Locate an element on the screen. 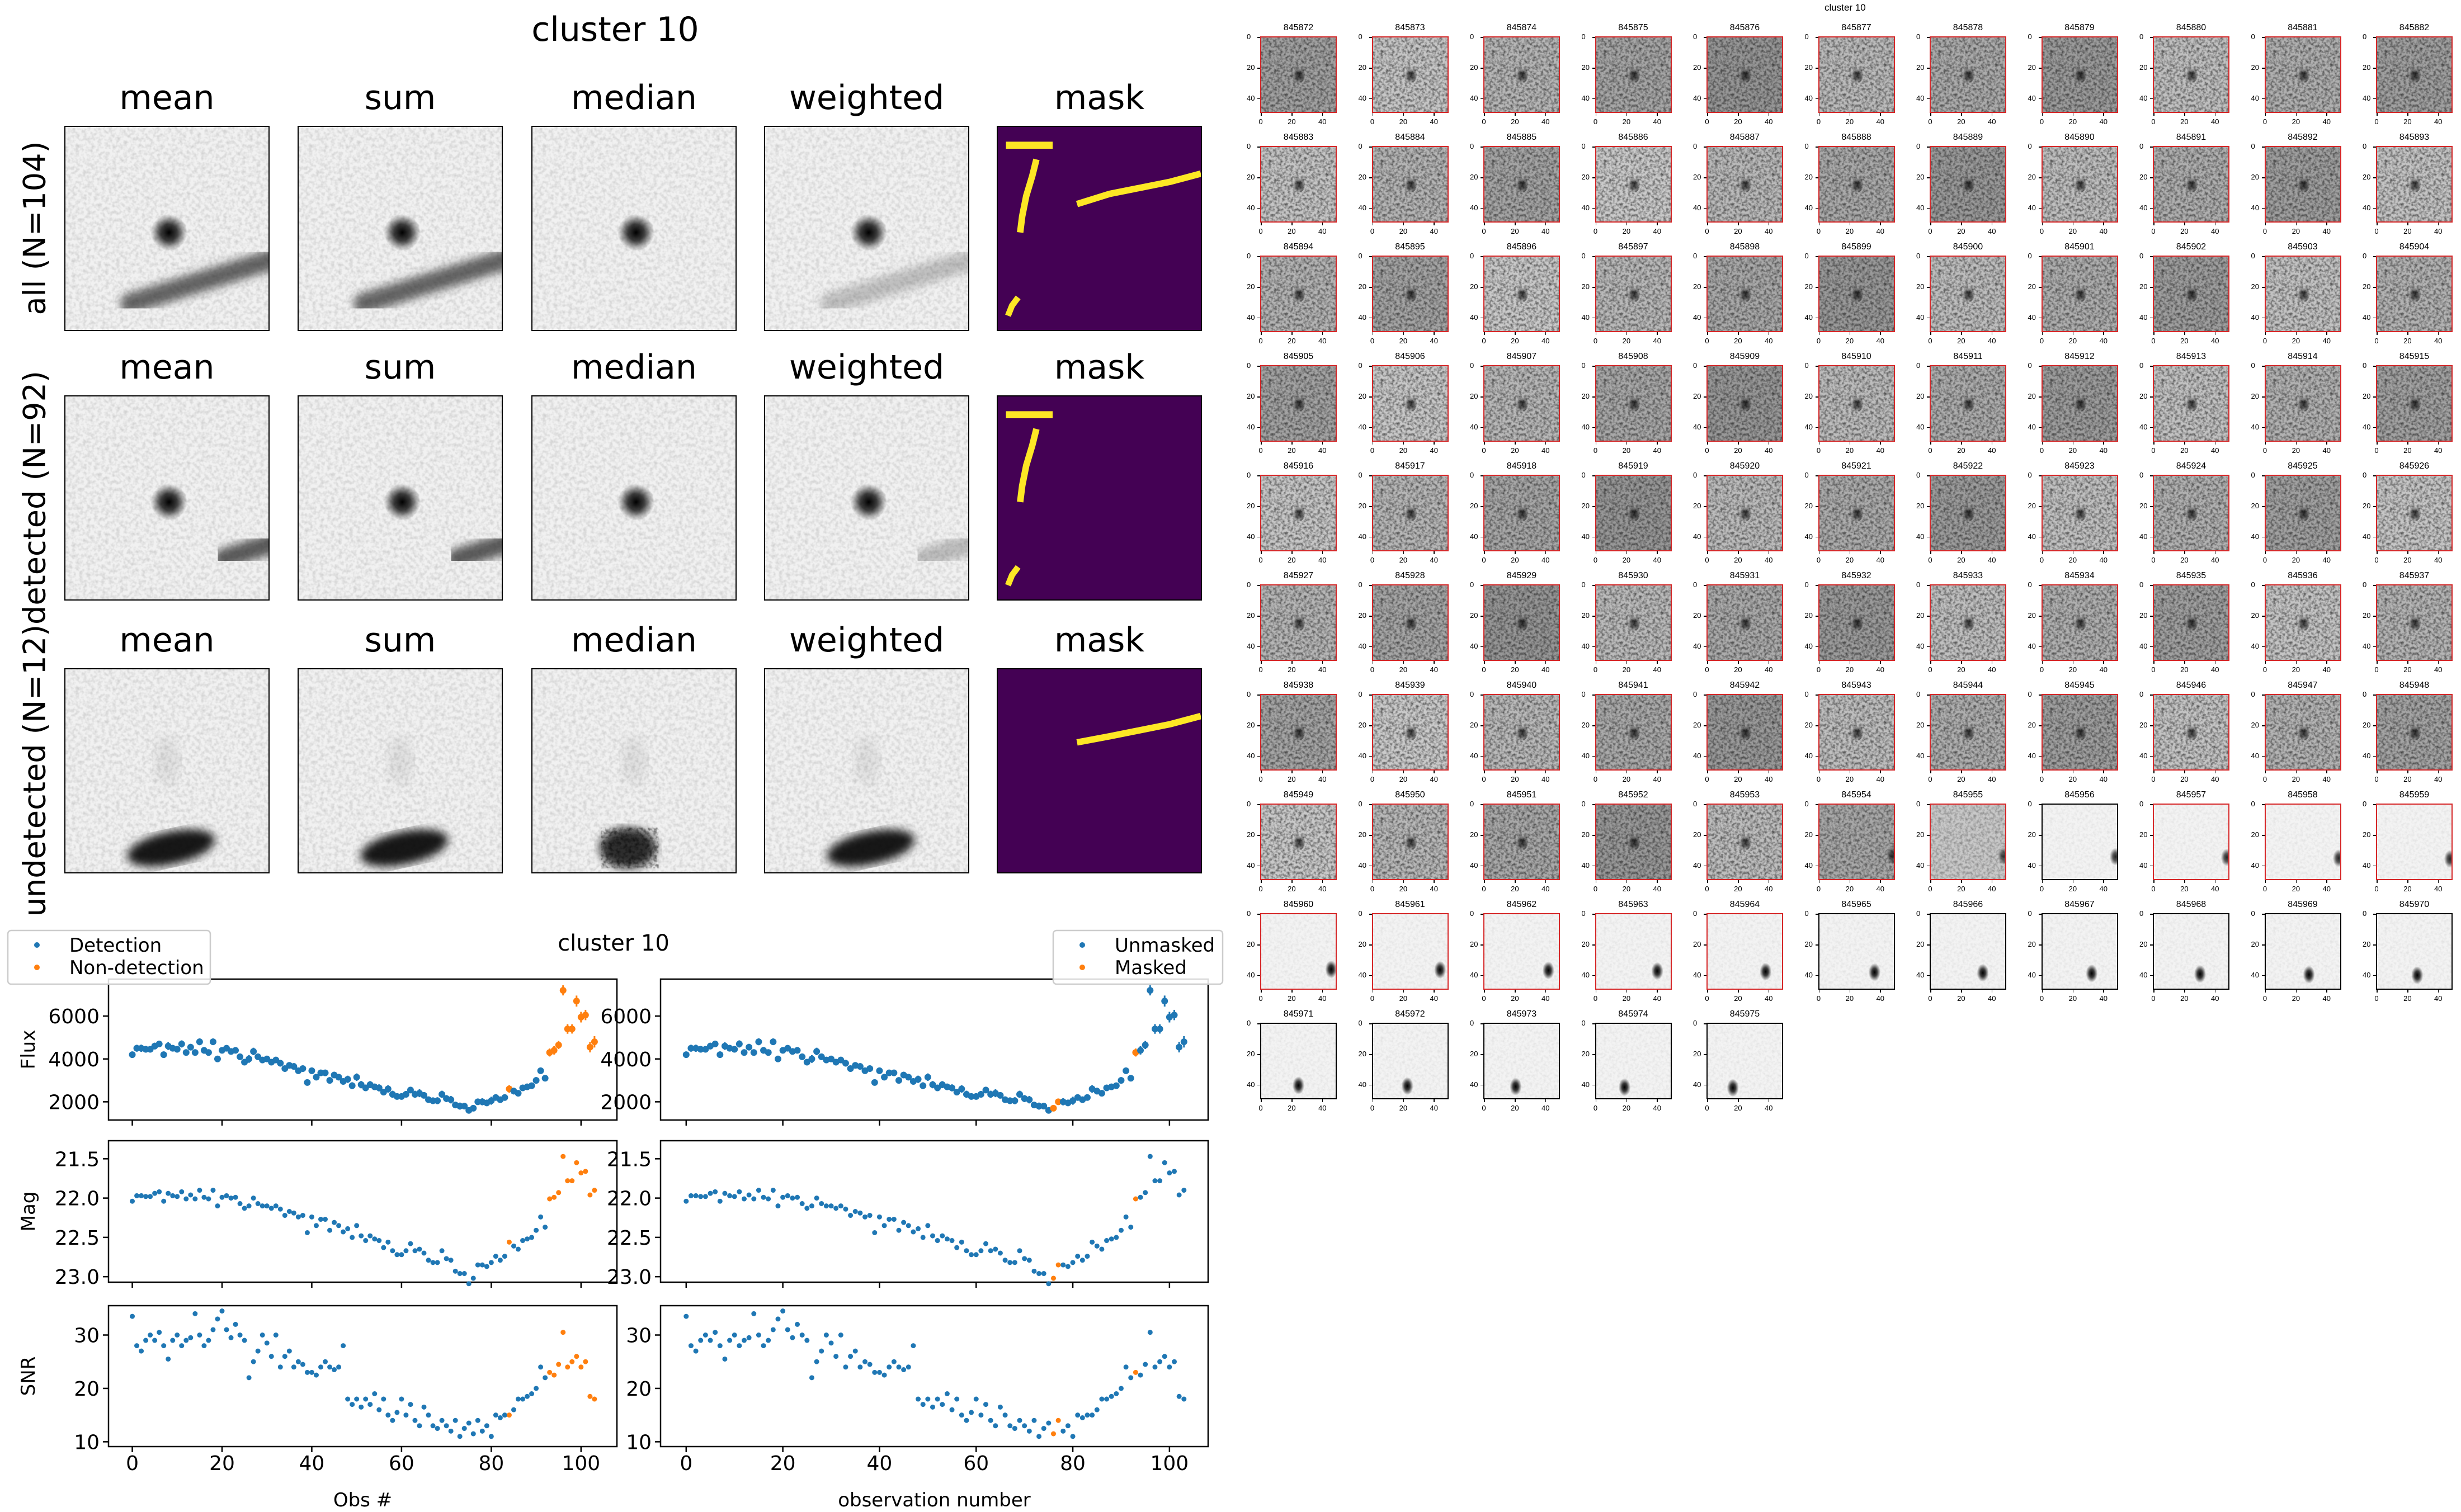 The height and width of the screenshot is (1512, 2461). cutout-id: 845955 is located at coordinates (1968, 795).